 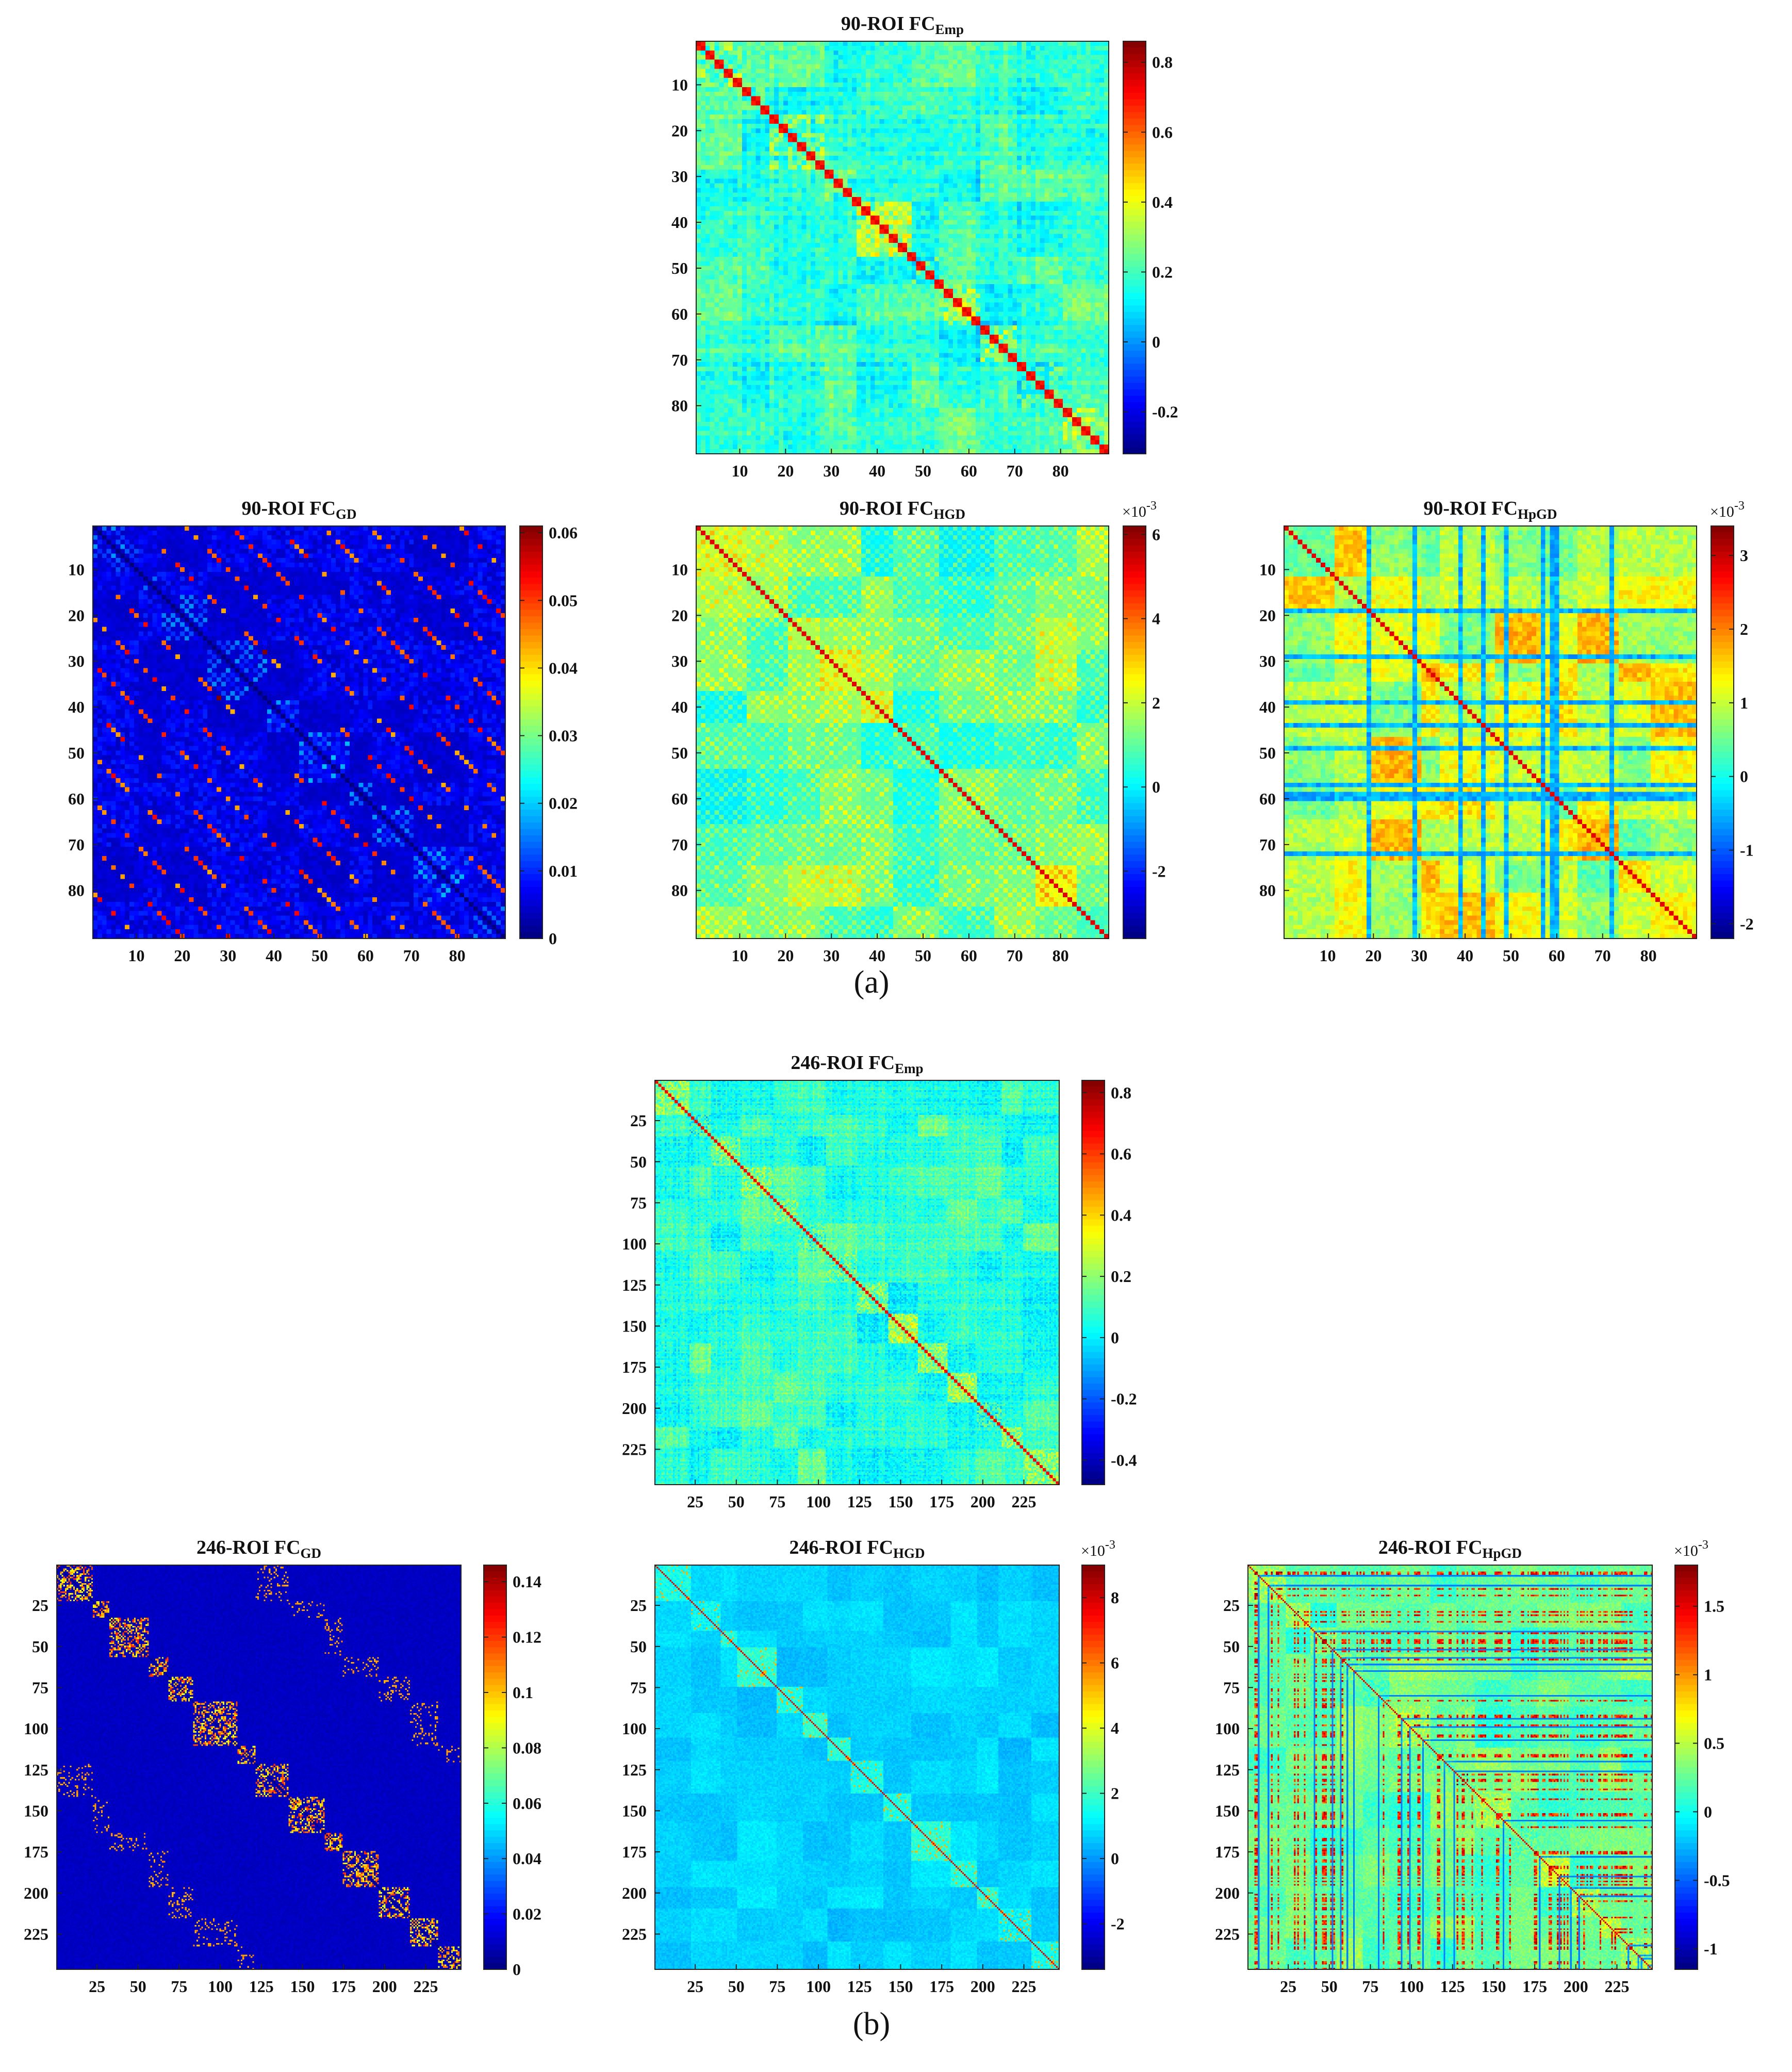 What do you see at coordinates (679, 615) in the screenshot?
I see `y-tick-label: 20` at bounding box center [679, 615].